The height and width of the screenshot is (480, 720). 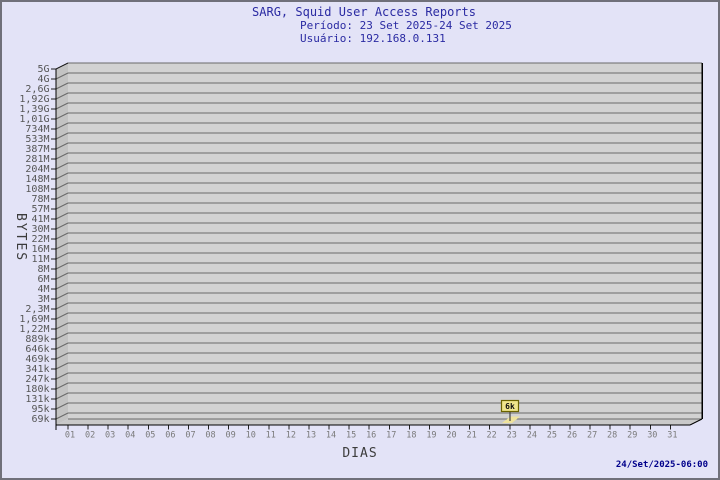 What do you see at coordinates (40, 259) in the screenshot?
I see `y-tick-label: 11M` at bounding box center [40, 259].